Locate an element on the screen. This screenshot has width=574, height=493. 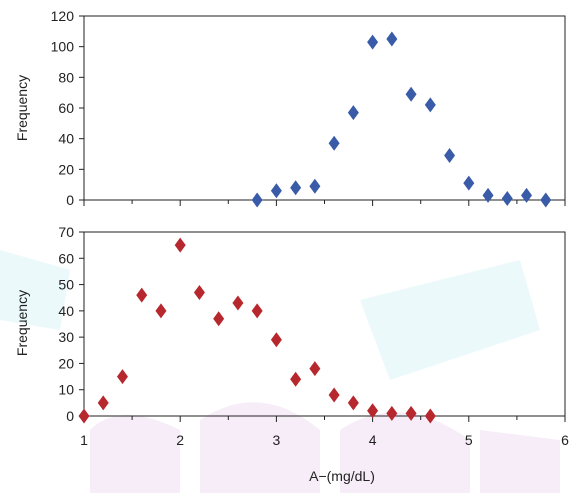
bottom-x-tick-label: 4 is located at coordinates (373, 440).